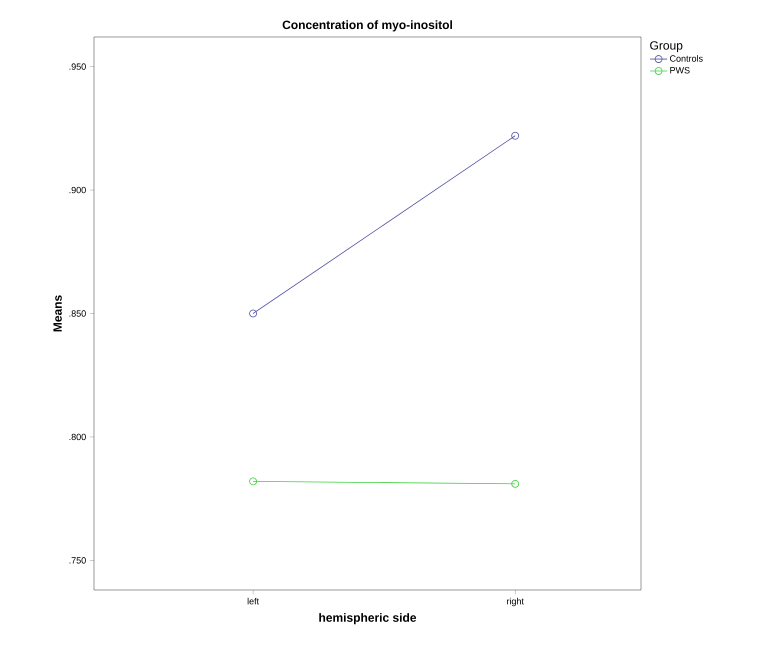 This screenshot has height=651, width=782. Describe the element at coordinates (77, 190) in the screenshot. I see `y-tick-label: .900` at that location.